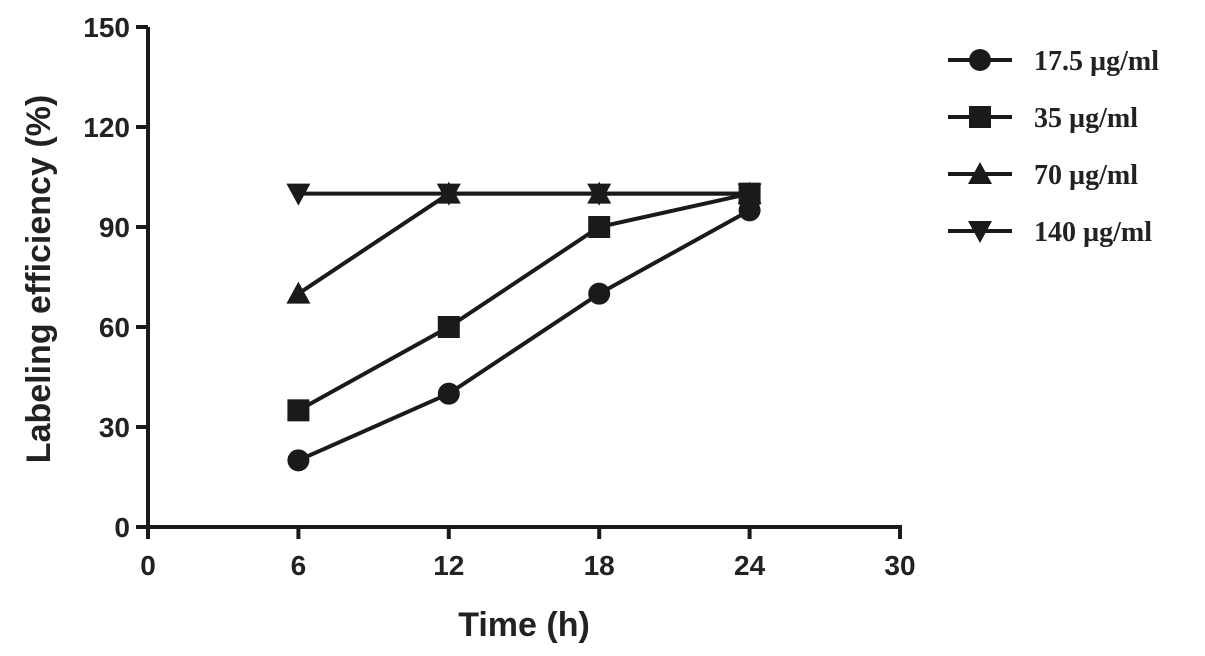 The image size is (1205, 656). Describe the element at coordinates (114, 327) in the screenshot. I see `y-tick-label: 60` at that location.